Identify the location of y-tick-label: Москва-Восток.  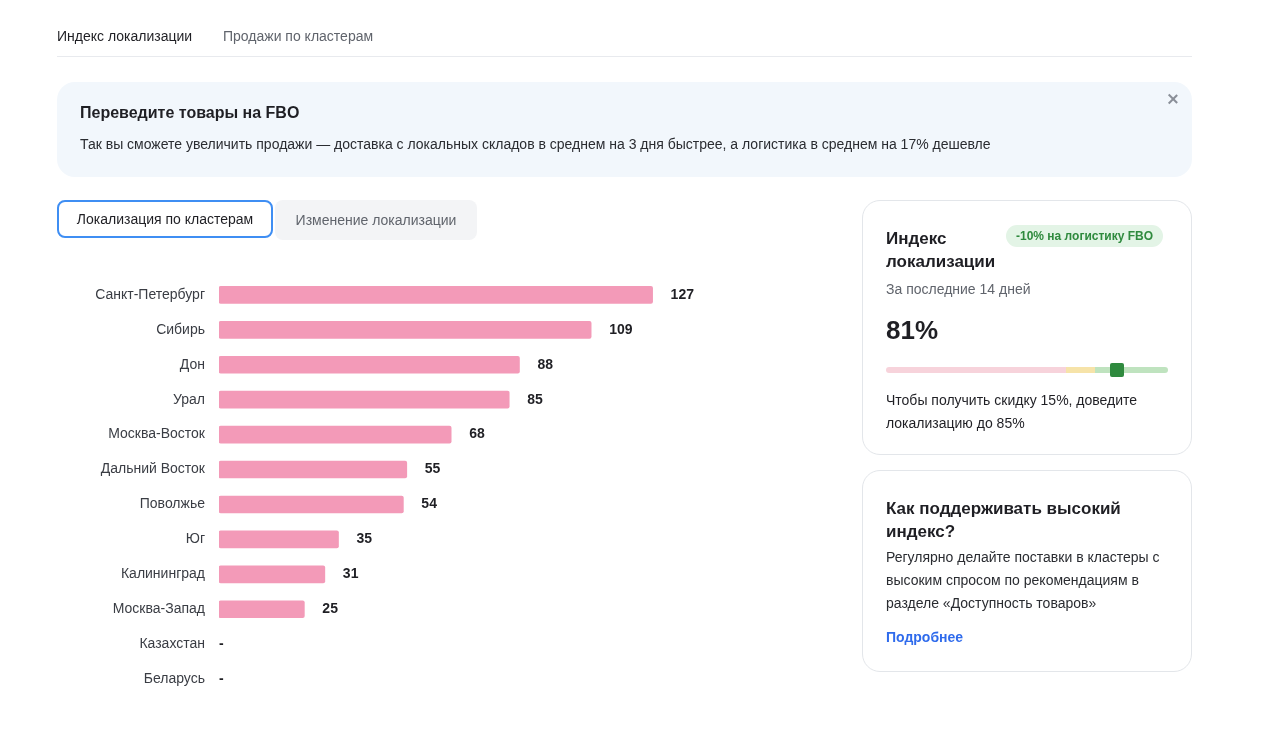
(157, 433).